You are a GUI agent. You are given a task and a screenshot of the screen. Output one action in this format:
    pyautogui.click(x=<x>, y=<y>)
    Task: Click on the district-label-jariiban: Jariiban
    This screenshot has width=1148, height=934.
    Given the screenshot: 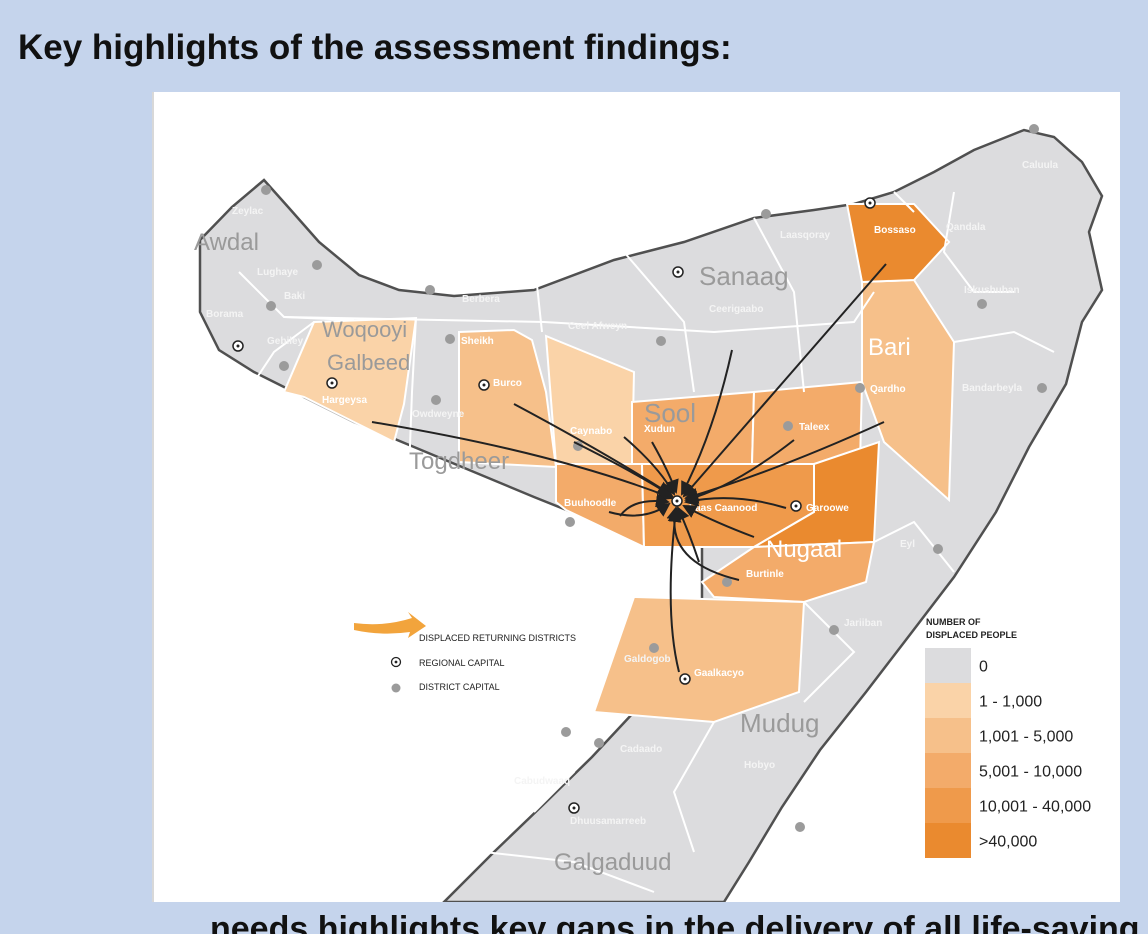 What is the action you would take?
    pyautogui.click(x=863, y=623)
    